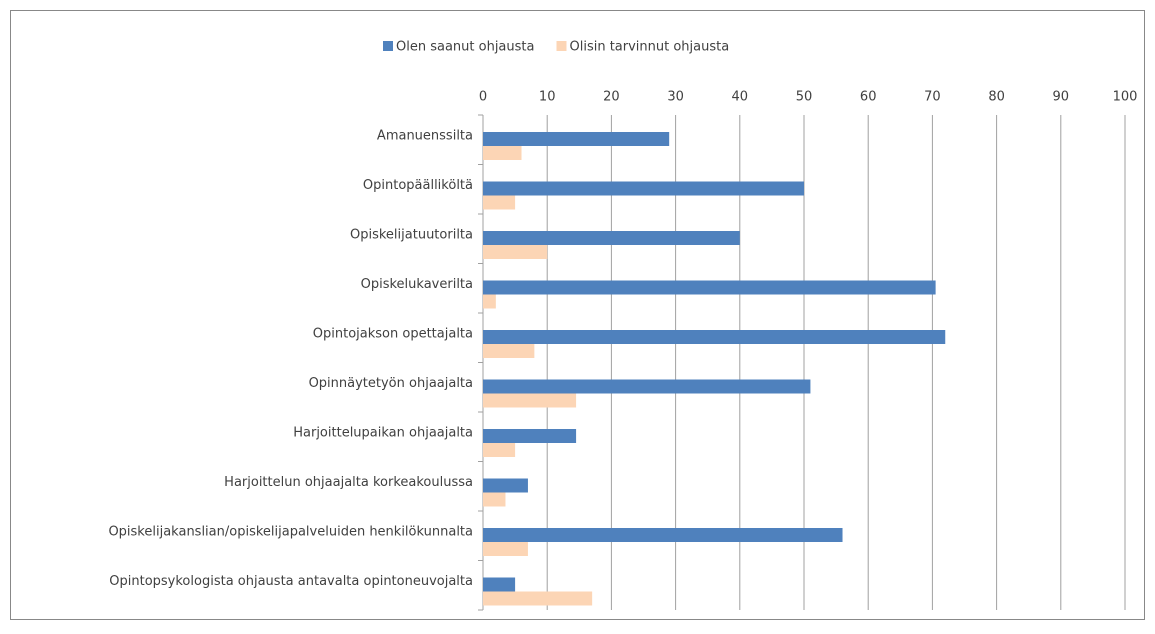 The width and height of the screenshot is (1155, 634). What do you see at coordinates (804, 97) in the screenshot?
I see `x-tick-label: 50` at bounding box center [804, 97].